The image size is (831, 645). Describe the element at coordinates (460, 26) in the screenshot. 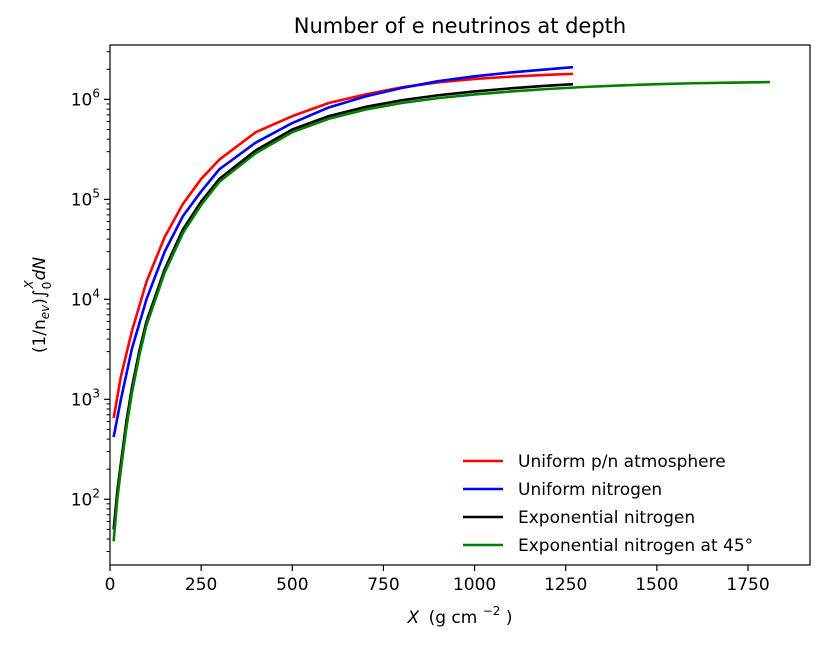

I see `chart-title: Number of e neutrinos at depth` at that location.